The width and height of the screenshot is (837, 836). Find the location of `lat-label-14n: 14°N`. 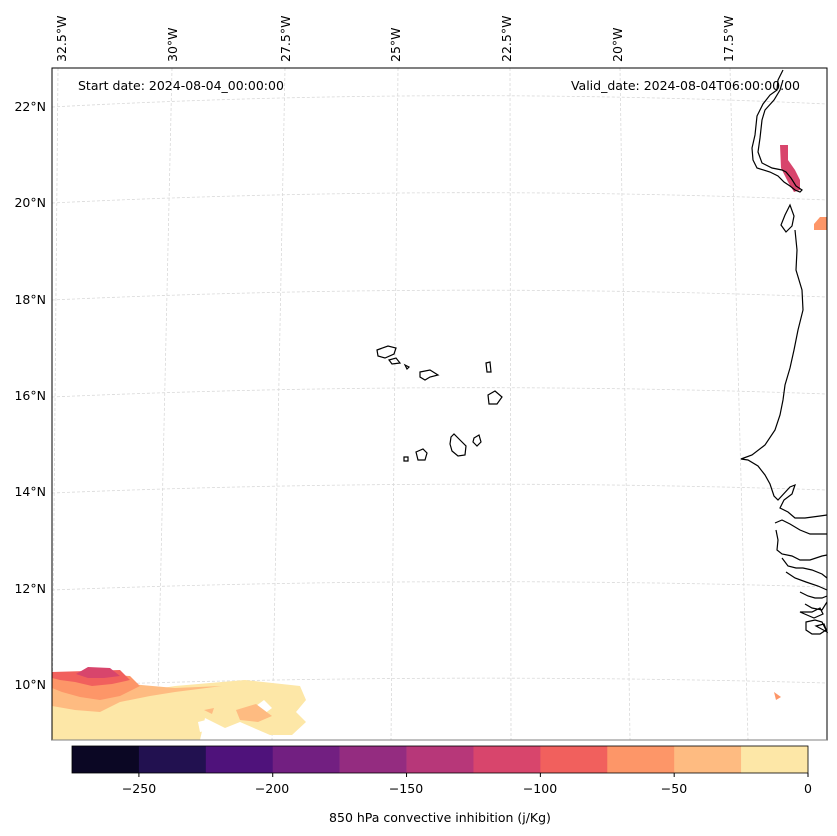

lat-label-14n: 14°N is located at coordinates (30, 491).